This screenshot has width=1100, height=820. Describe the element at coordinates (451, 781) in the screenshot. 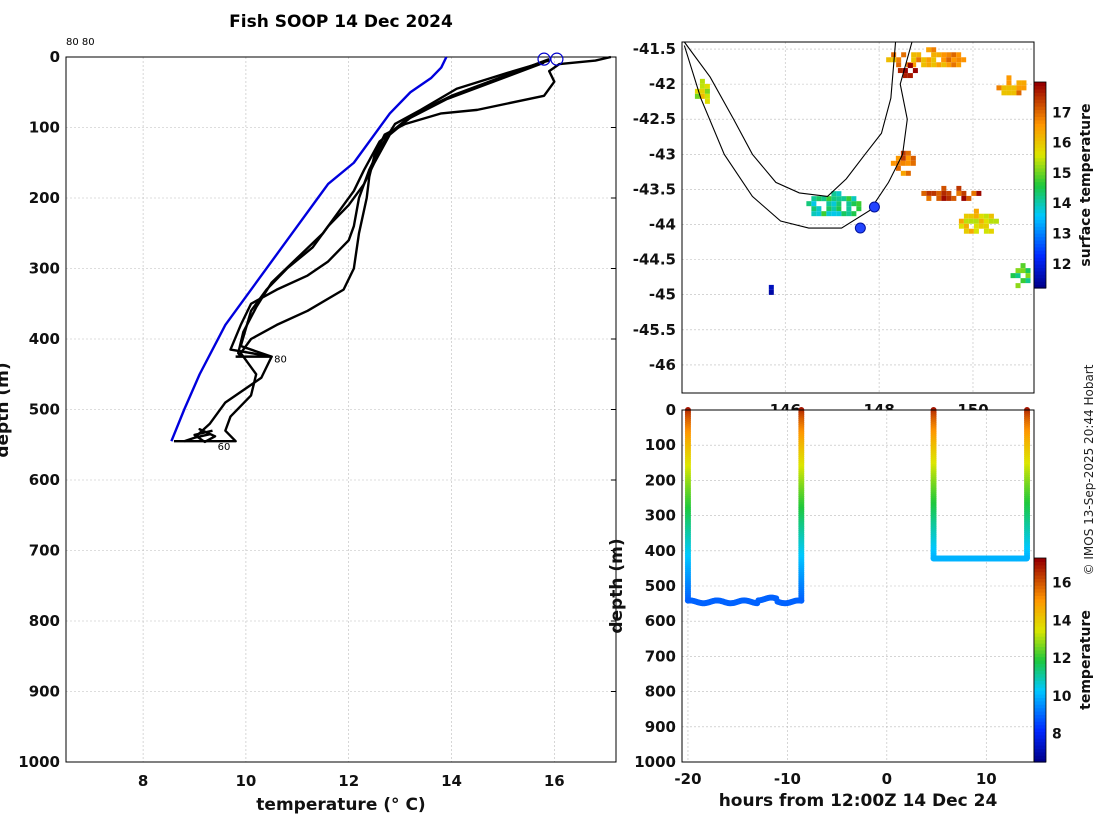

I see `x-tick-label: 14` at that location.